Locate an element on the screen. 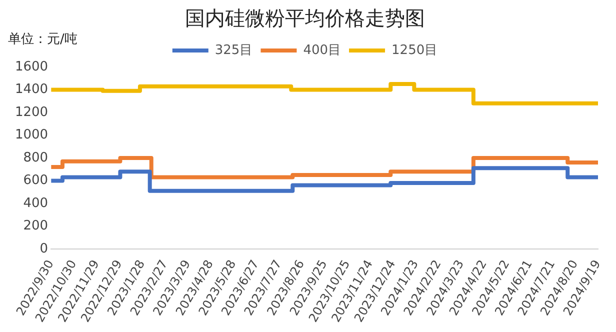 This screenshot has height=332, width=616. y-tick-label: 200 is located at coordinates (35, 226).